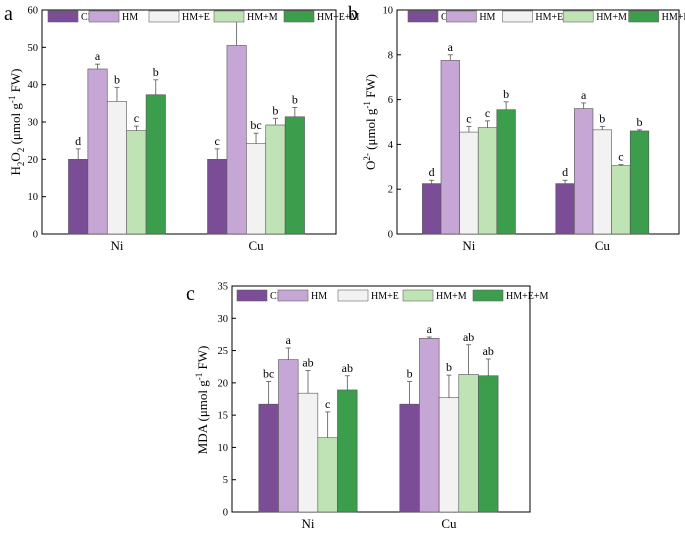  I want to click on y-axis-label-superoxide: O2- (μmol g-1 FW), so click(370, 122).